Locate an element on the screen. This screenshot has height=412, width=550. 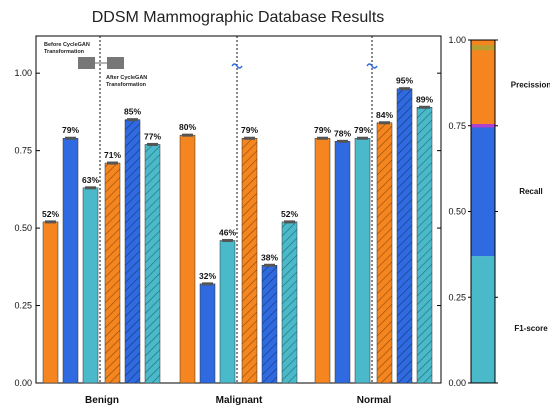
chart-title: DDSM Mammographic Database Results is located at coordinates (238, 17).